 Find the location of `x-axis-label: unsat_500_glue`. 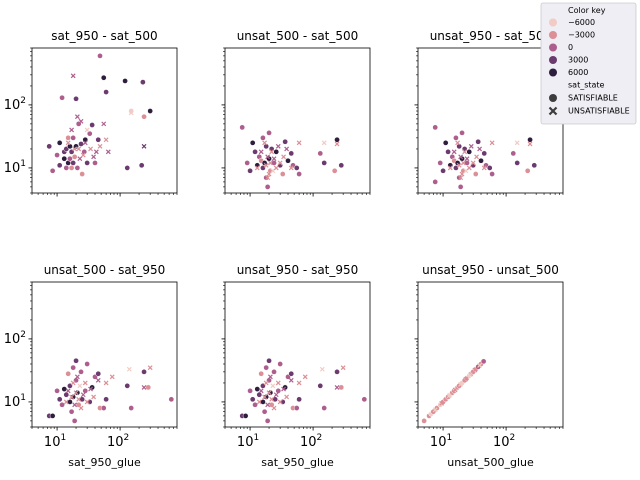

x-axis-label: unsat_500_glue is located at coordinates (490, 462).